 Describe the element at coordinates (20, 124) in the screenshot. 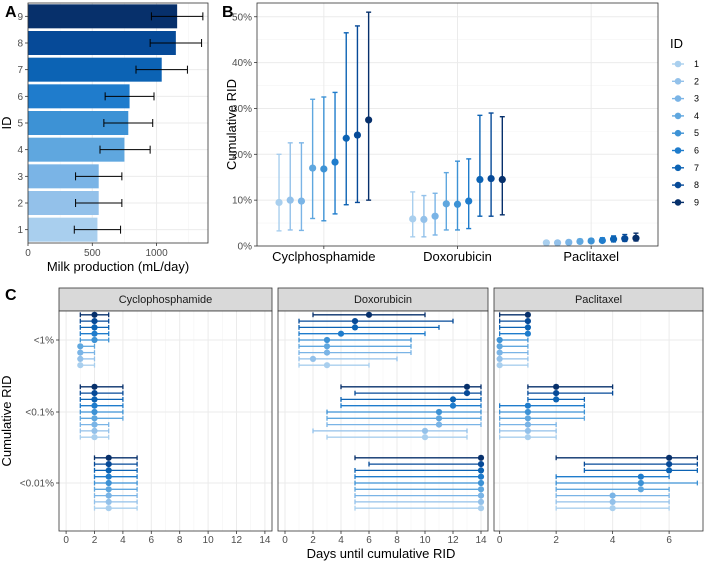

I see `panel-a-ytick-label: 5` at that location.